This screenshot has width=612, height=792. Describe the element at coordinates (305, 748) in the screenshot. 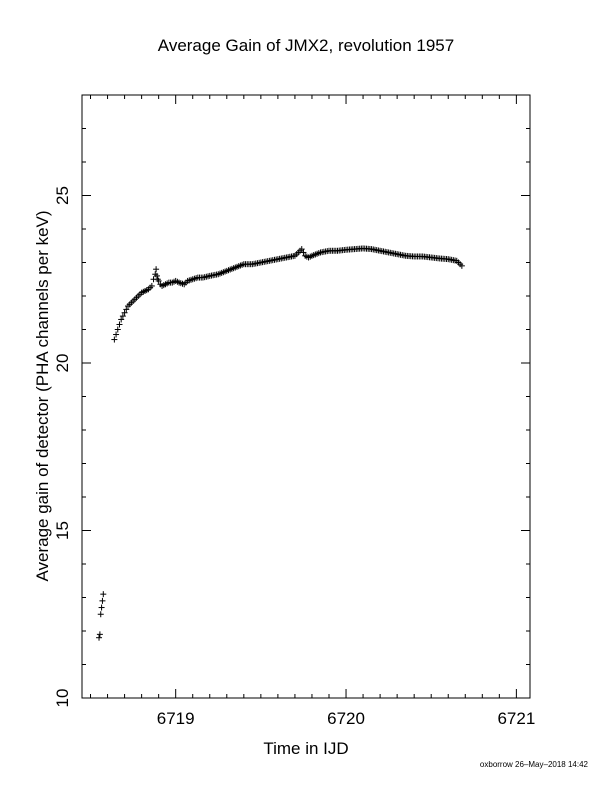

I see `x-axis-label: Time in IJD` at that location.